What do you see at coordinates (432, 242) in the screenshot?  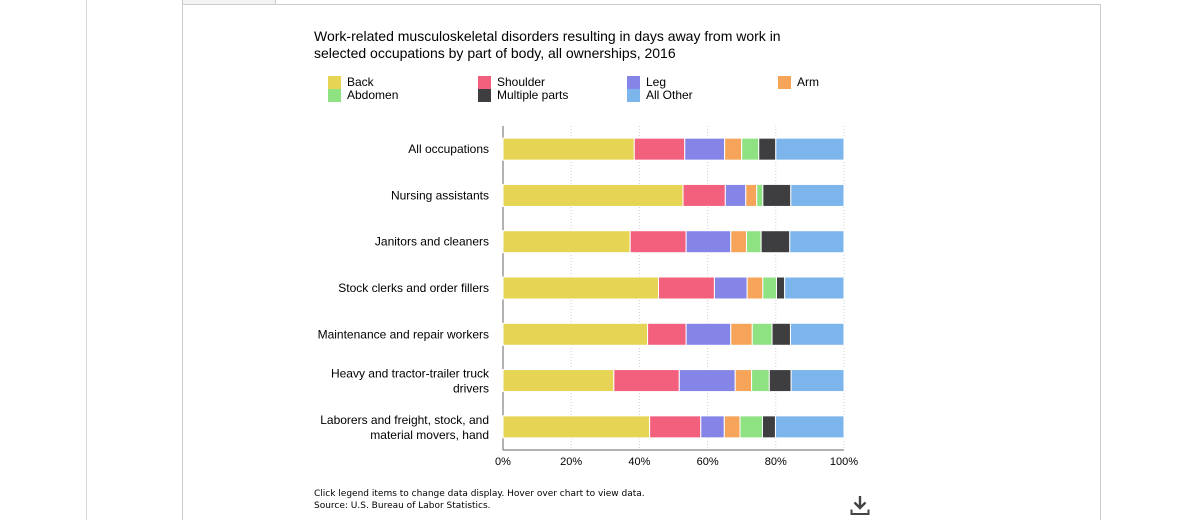 I see `category-label: Janitors and cleaners` at bounding box center [432, 242].